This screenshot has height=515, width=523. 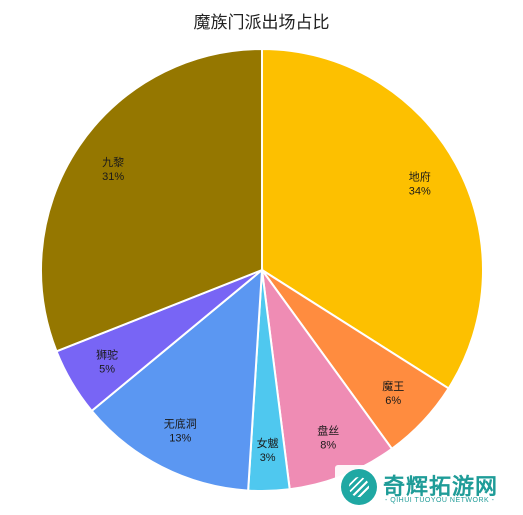 What do you see at coordinates (113, 177) in the screenshot?
I see `slice-value-label-6: 31%` at bounding box center [113, 177].